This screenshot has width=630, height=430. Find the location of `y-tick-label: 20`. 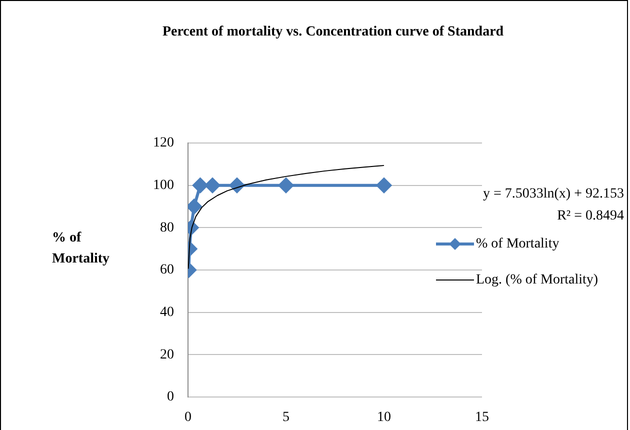

y-tick-label: 20 is located at coordinates (167, 354).